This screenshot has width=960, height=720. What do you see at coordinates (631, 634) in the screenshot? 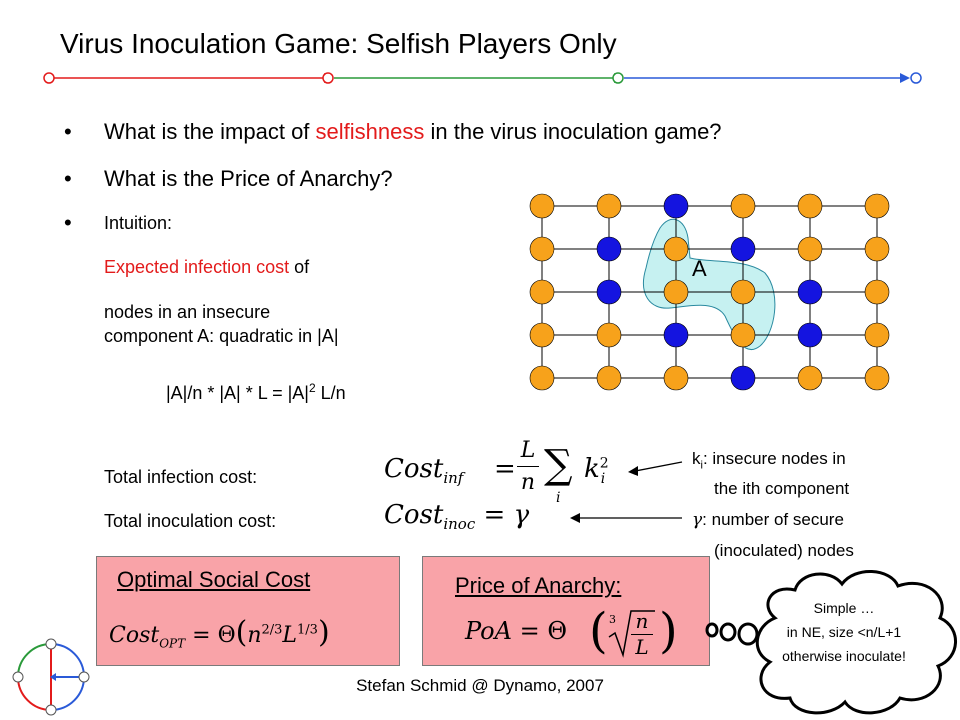
I see `radical-sign` at bounding box center [631, 634].